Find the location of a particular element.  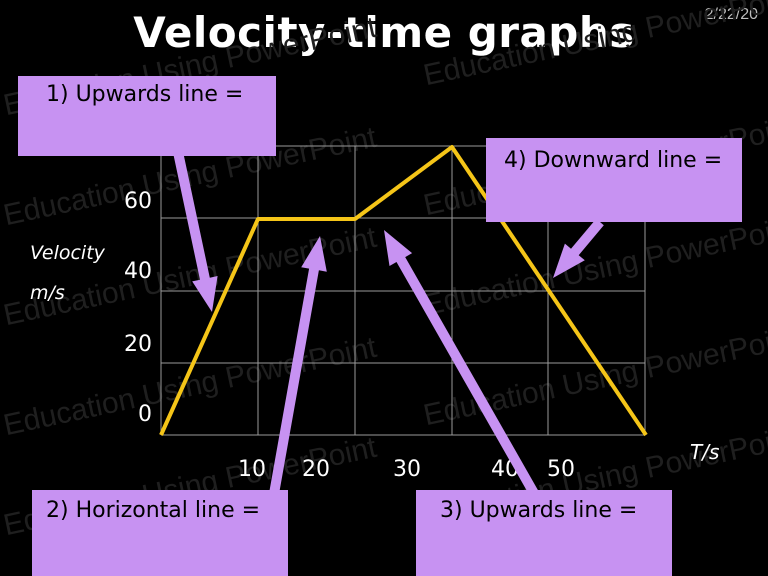

callout-text: 2) Horizontal line = is located at coordinates (153, 510).